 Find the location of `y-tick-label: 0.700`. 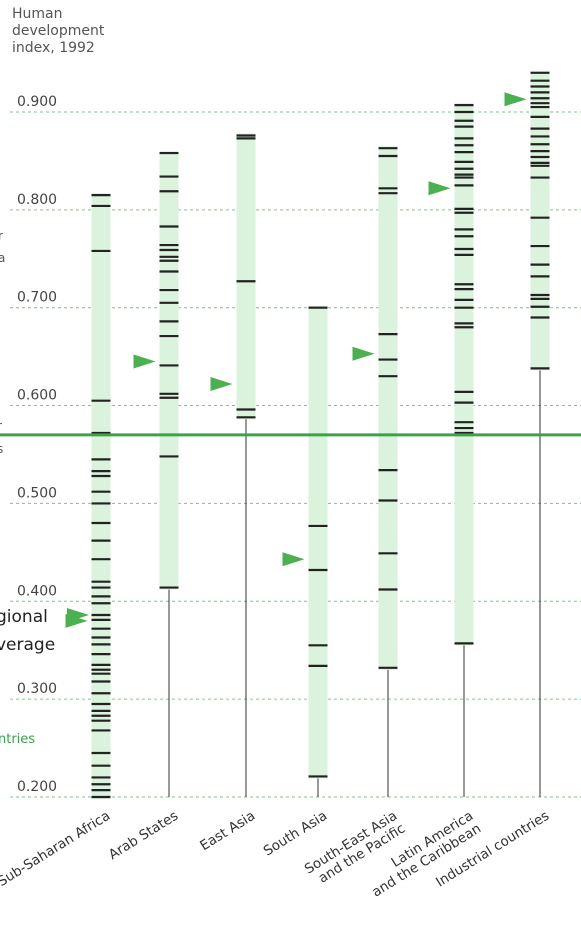

y-tick-label: 0.700 is located at coordinates (37, 298).